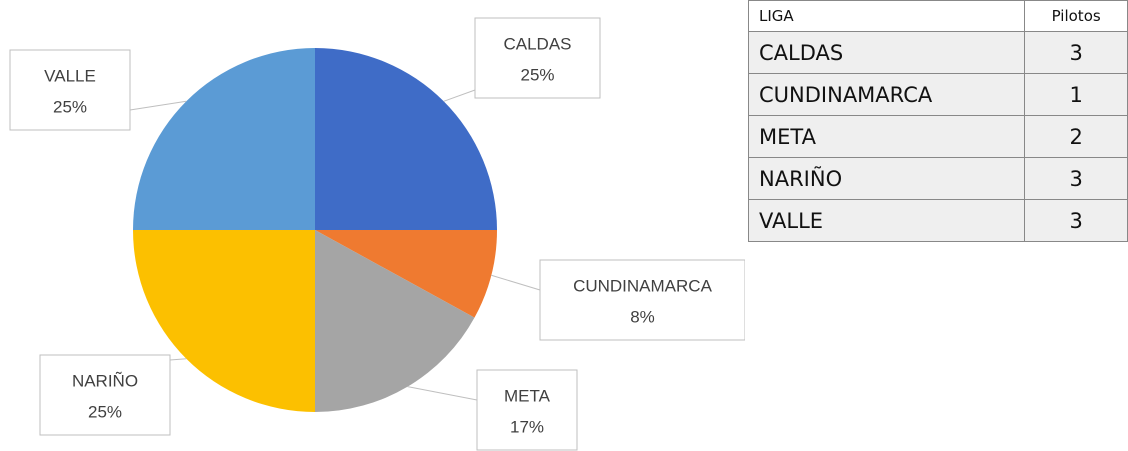  I want to click on table-row: VALLE 3, so click(937, 220).